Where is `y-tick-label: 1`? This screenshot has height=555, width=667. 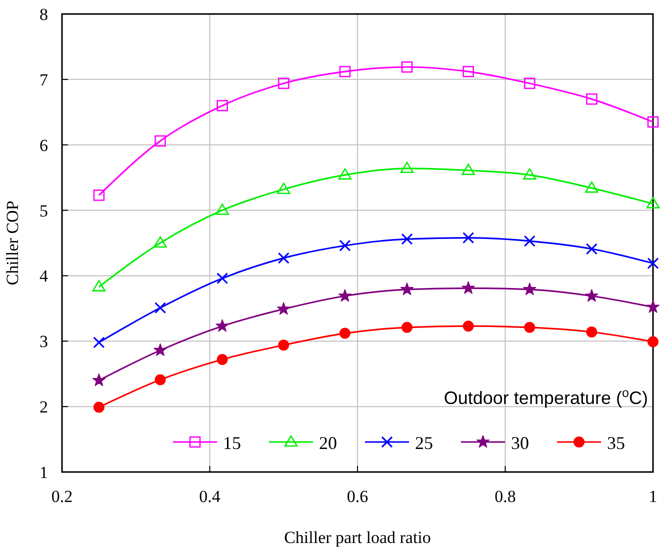 y-tick-label: 1 is located at coordinates (44, 472).